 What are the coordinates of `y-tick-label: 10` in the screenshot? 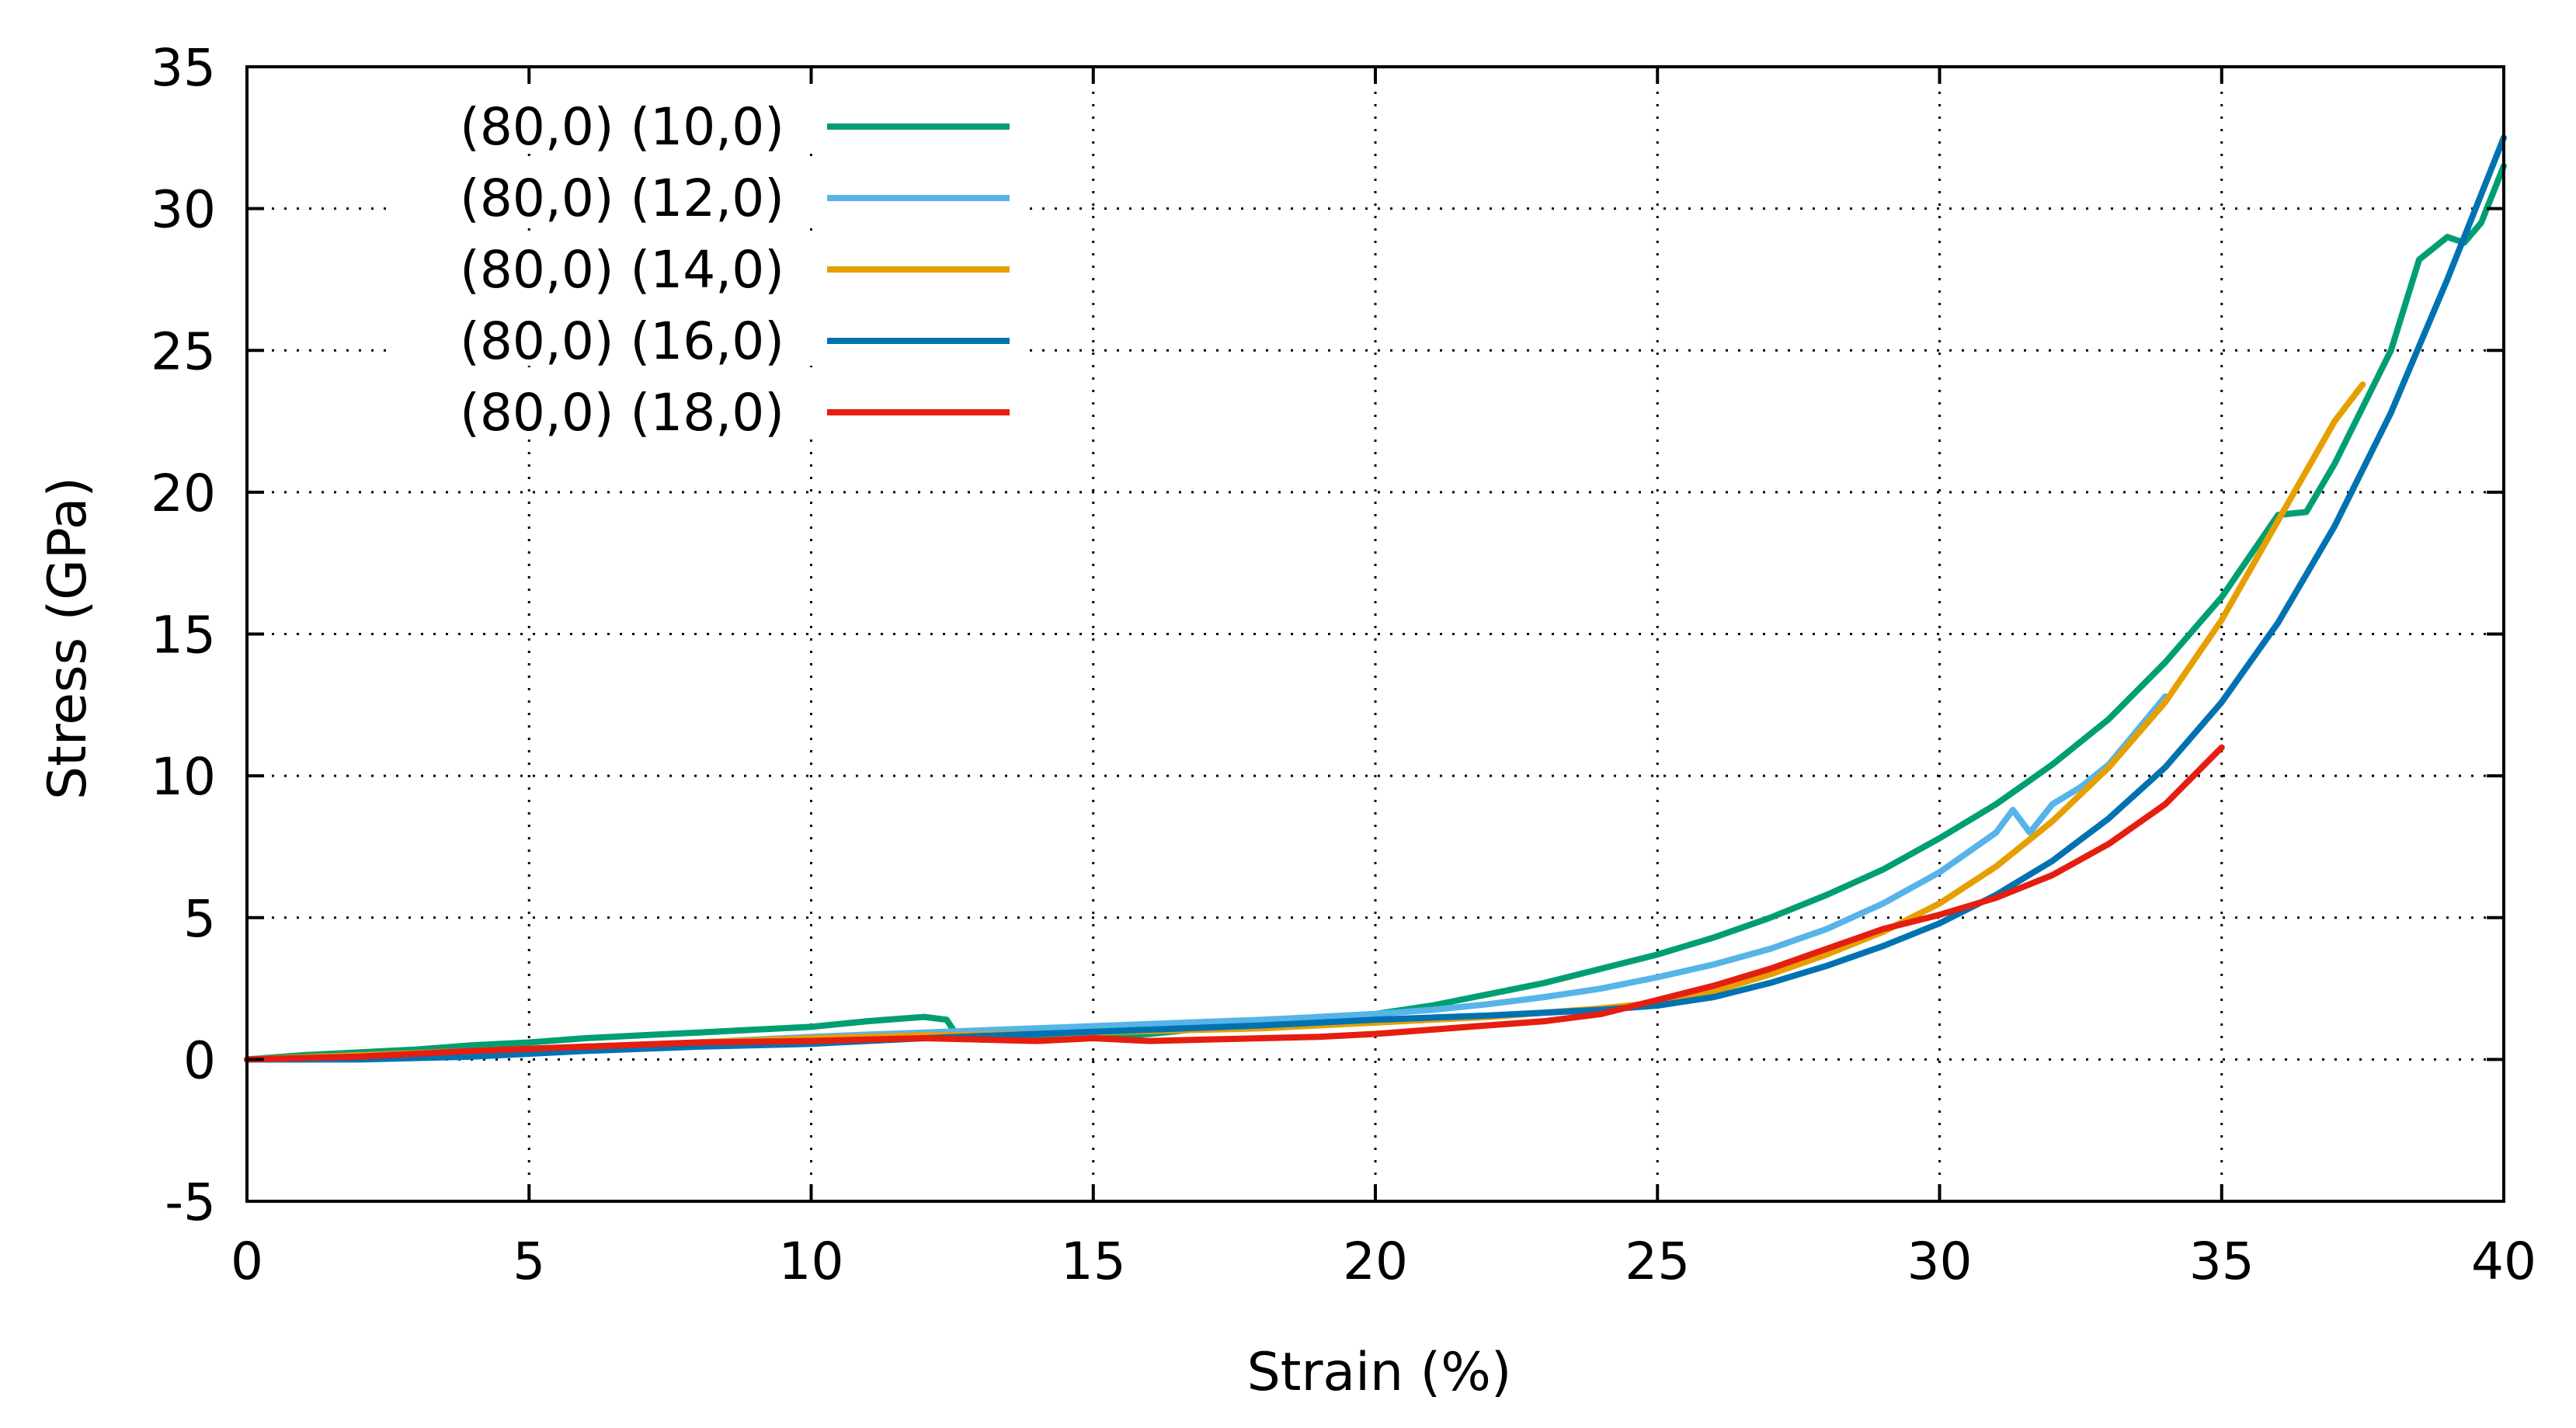 It's located at (183, 777).